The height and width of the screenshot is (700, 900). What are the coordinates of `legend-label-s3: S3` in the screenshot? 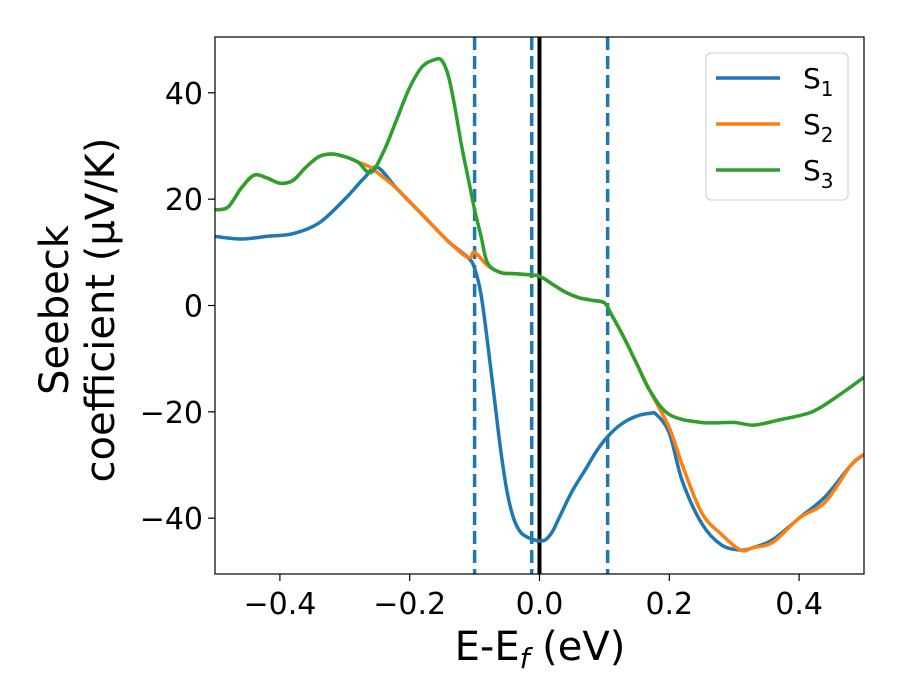 It's located at (818, 173).